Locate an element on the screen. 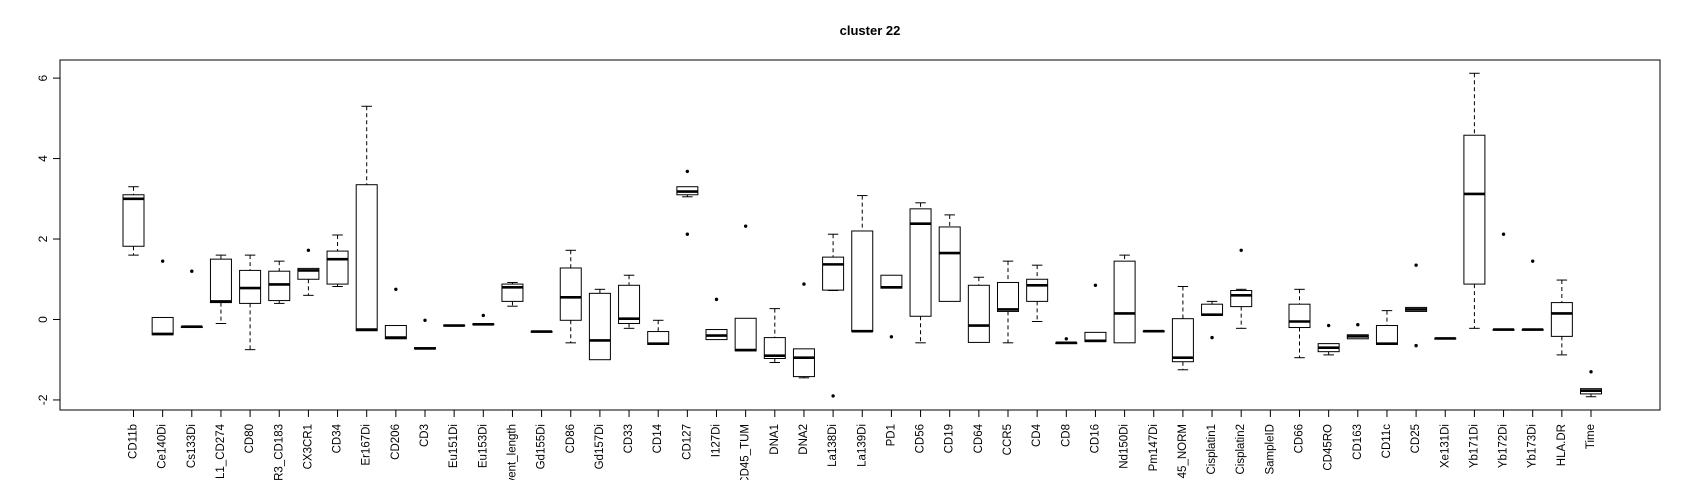 This screenshot has width=1700, height=480. x-tick-label: Er167Di is located at coordinates (367, 445).